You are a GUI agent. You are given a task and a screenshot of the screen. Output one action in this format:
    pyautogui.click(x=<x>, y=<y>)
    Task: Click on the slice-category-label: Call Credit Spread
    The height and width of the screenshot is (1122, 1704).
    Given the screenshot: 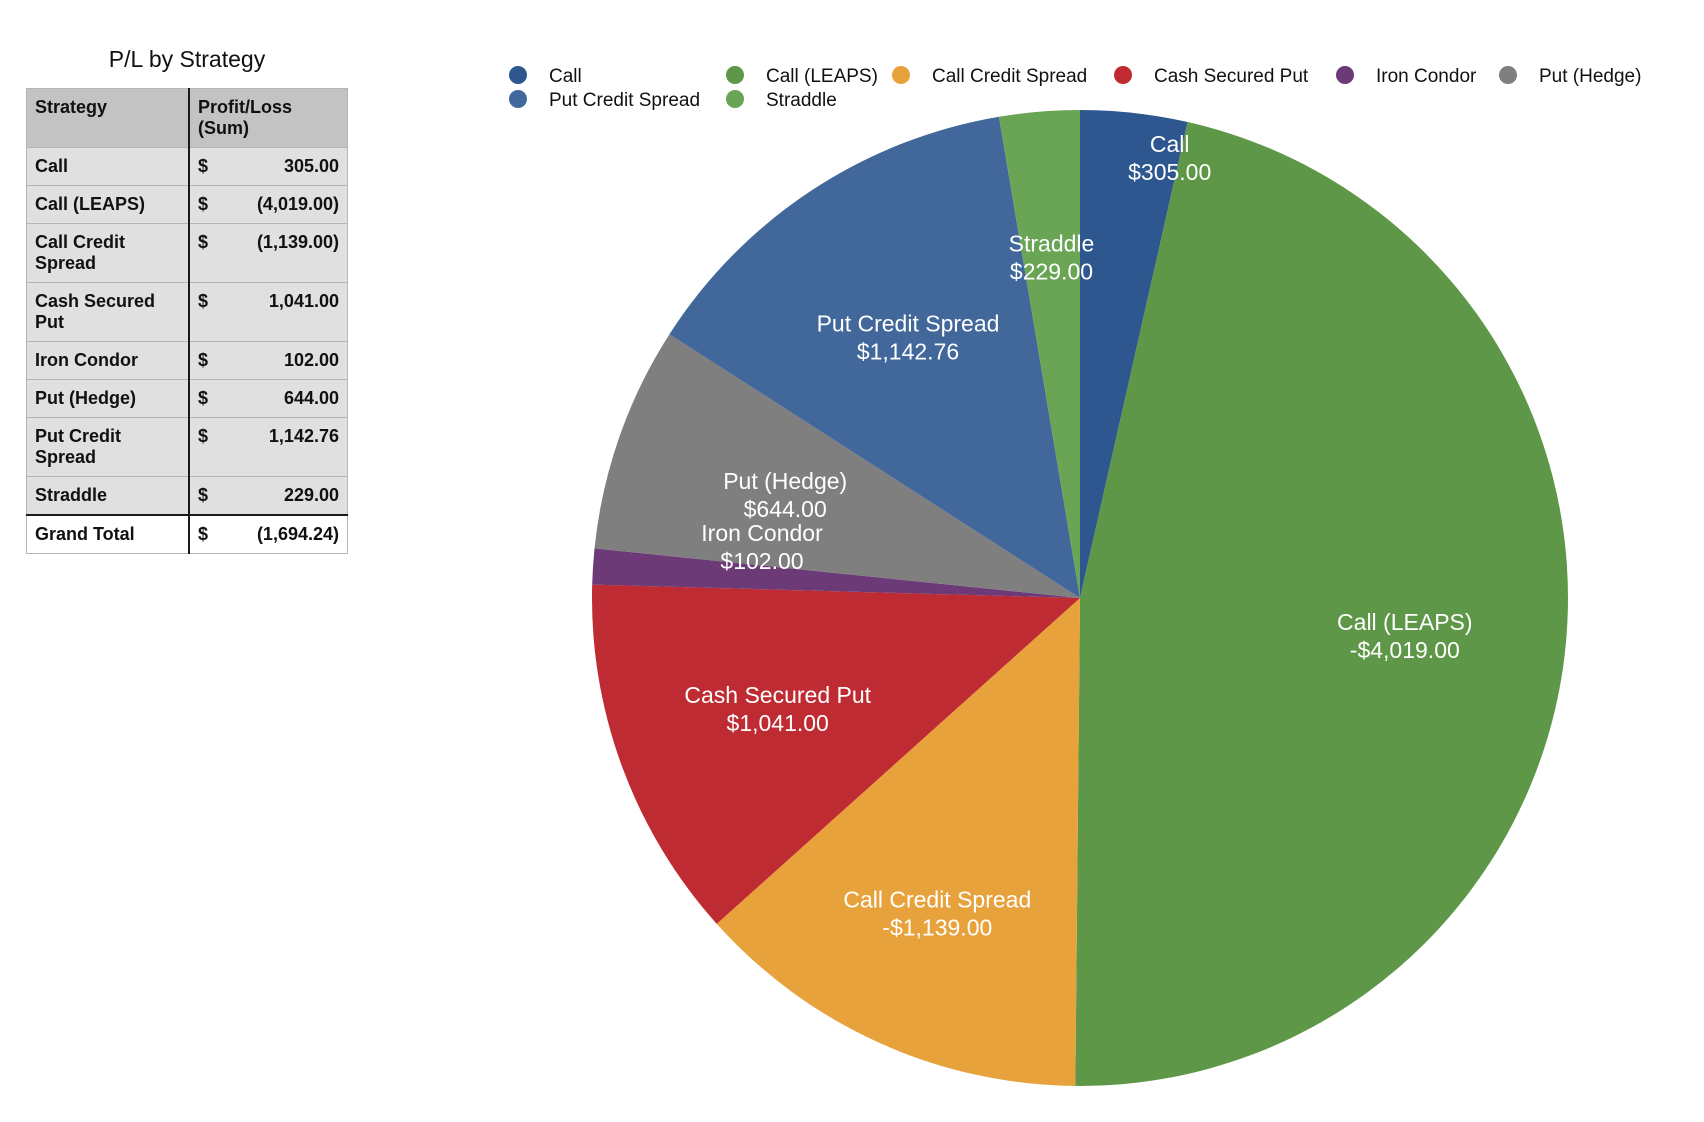 What is the action you would take?
    pyautogui.click(x=937, y=900)
    